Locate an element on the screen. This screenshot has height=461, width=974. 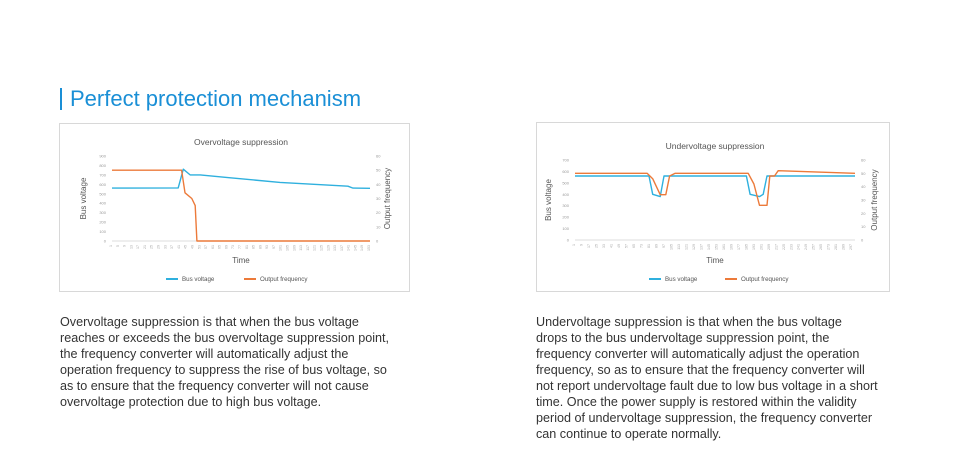
description-line: can continue to operate normally. is located at coordinates (629, 434).